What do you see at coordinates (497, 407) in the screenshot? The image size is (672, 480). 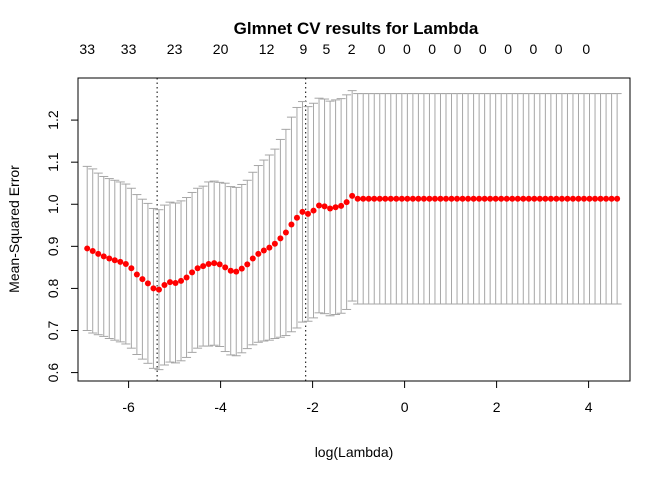 I see `x-tick-label: 2` at bounding box center [497, 407].